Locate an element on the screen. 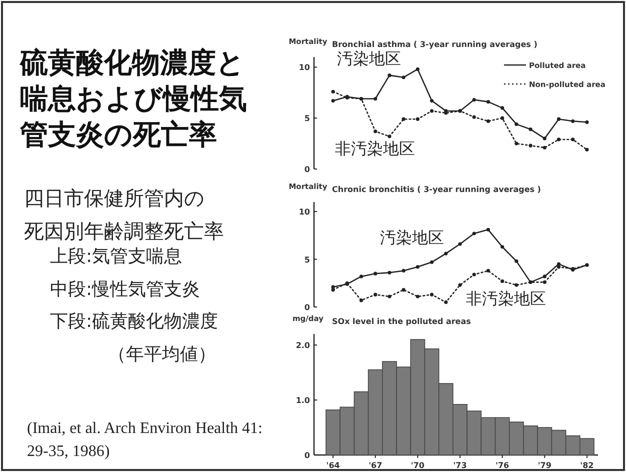 This screenshot has height=472, width=626. text: 硫黄酸化物濃度と喘息および慢性気管支炎の死亡率 is located at coordinates (133, 98).